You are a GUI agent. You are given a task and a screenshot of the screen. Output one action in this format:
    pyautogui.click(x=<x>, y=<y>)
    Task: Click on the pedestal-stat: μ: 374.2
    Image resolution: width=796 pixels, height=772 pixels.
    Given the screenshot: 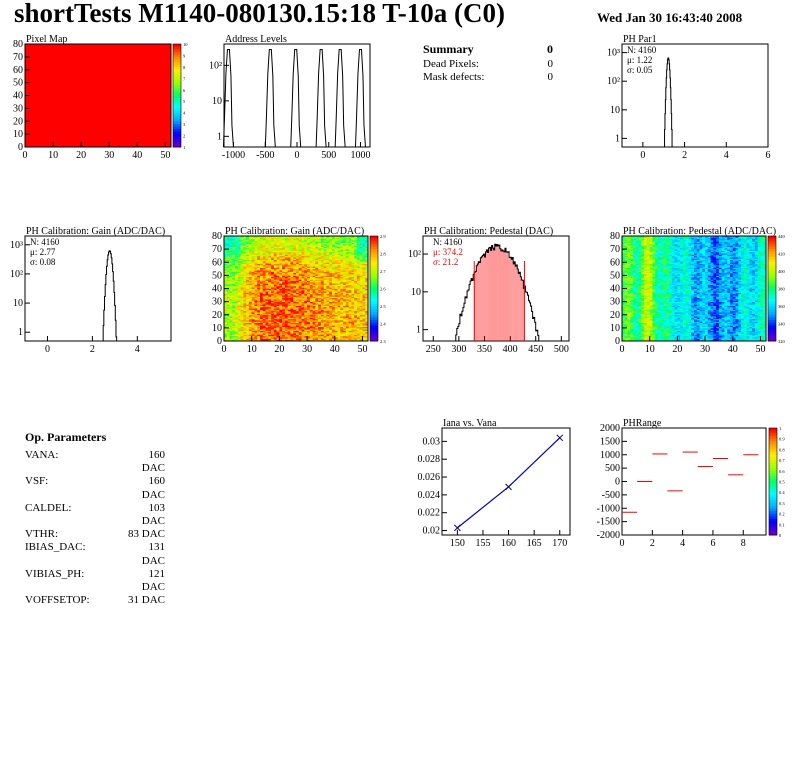 What is the action you would take?
    pyautogui.click(x=448, y=252)
    